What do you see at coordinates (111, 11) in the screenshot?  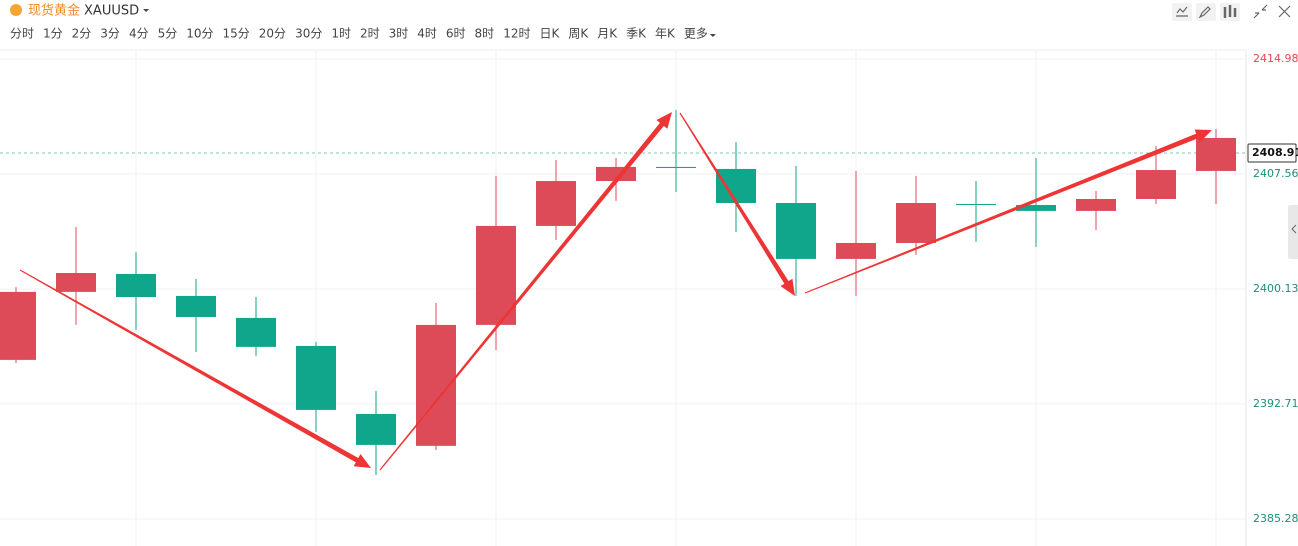 I see `symbol-code: XAUUSD` at bounding box center [111, 11].